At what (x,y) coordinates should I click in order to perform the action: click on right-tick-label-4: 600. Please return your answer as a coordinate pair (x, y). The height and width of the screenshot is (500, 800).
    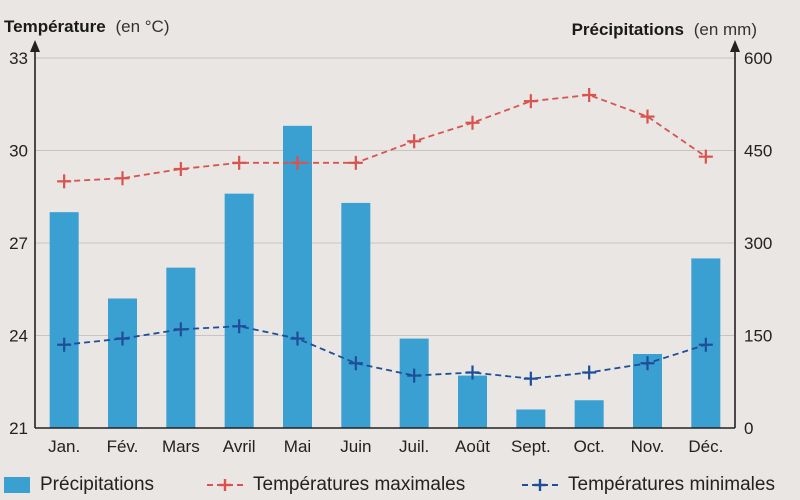
    Looking at the image, I should click on (758, 58).